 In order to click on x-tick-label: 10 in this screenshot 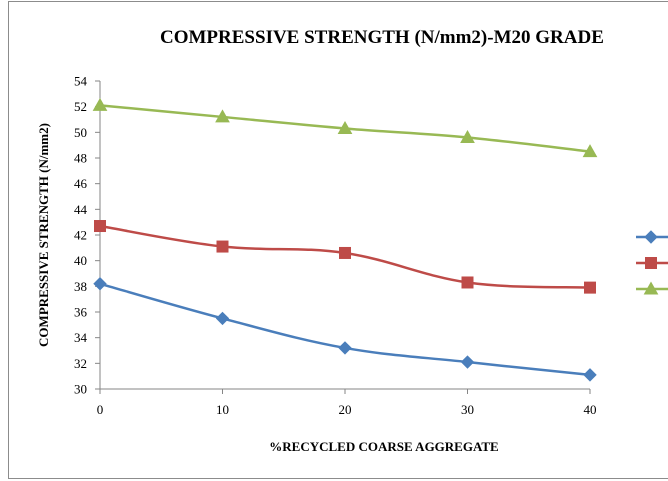, I will do `click(222, 409)`.